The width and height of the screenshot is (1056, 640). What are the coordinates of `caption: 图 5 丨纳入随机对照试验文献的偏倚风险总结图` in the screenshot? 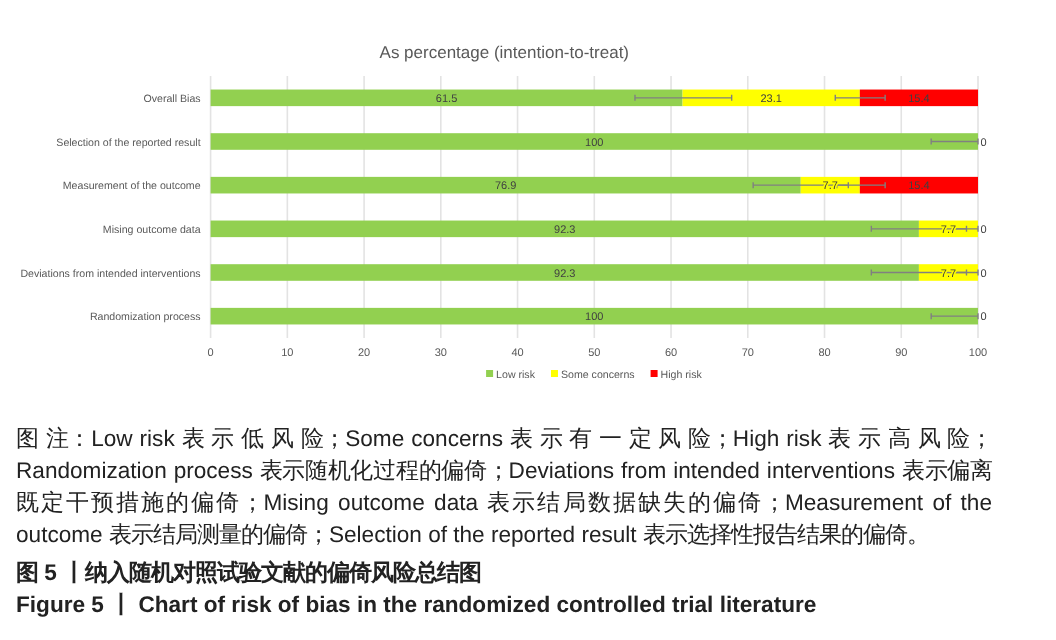 It's located at (249, 573).